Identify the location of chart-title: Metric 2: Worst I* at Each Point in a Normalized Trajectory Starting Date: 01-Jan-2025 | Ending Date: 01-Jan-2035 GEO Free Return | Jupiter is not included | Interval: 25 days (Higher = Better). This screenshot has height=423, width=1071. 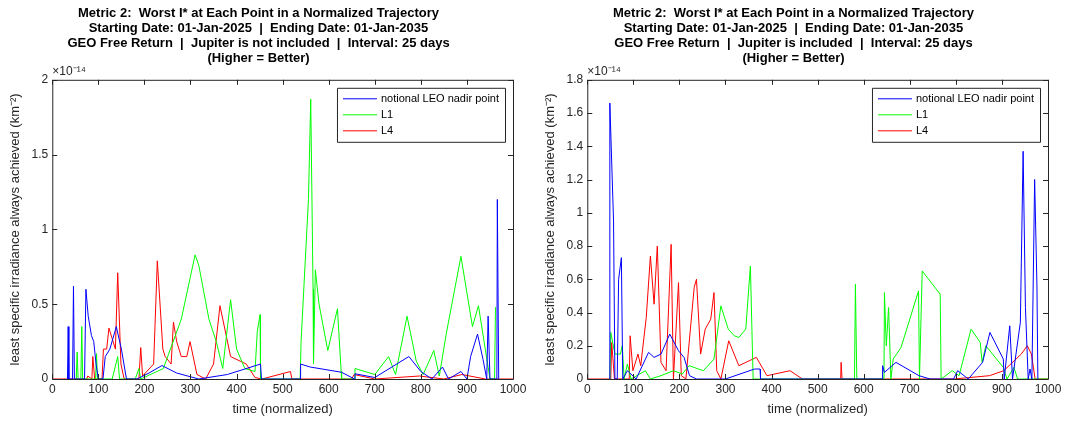
(258, 35).